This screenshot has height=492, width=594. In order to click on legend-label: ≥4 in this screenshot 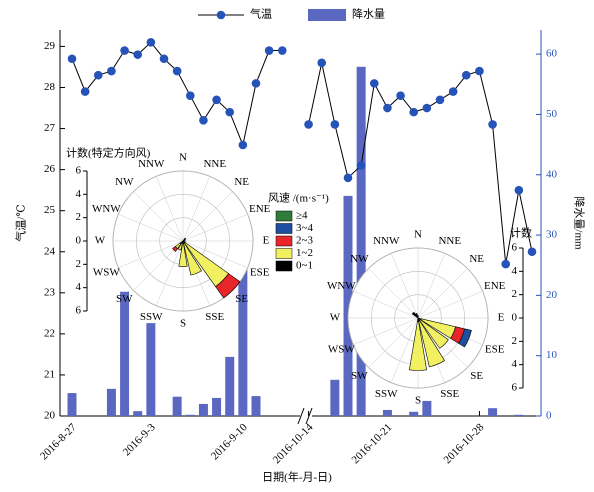, I will do `click(302, 216)`.